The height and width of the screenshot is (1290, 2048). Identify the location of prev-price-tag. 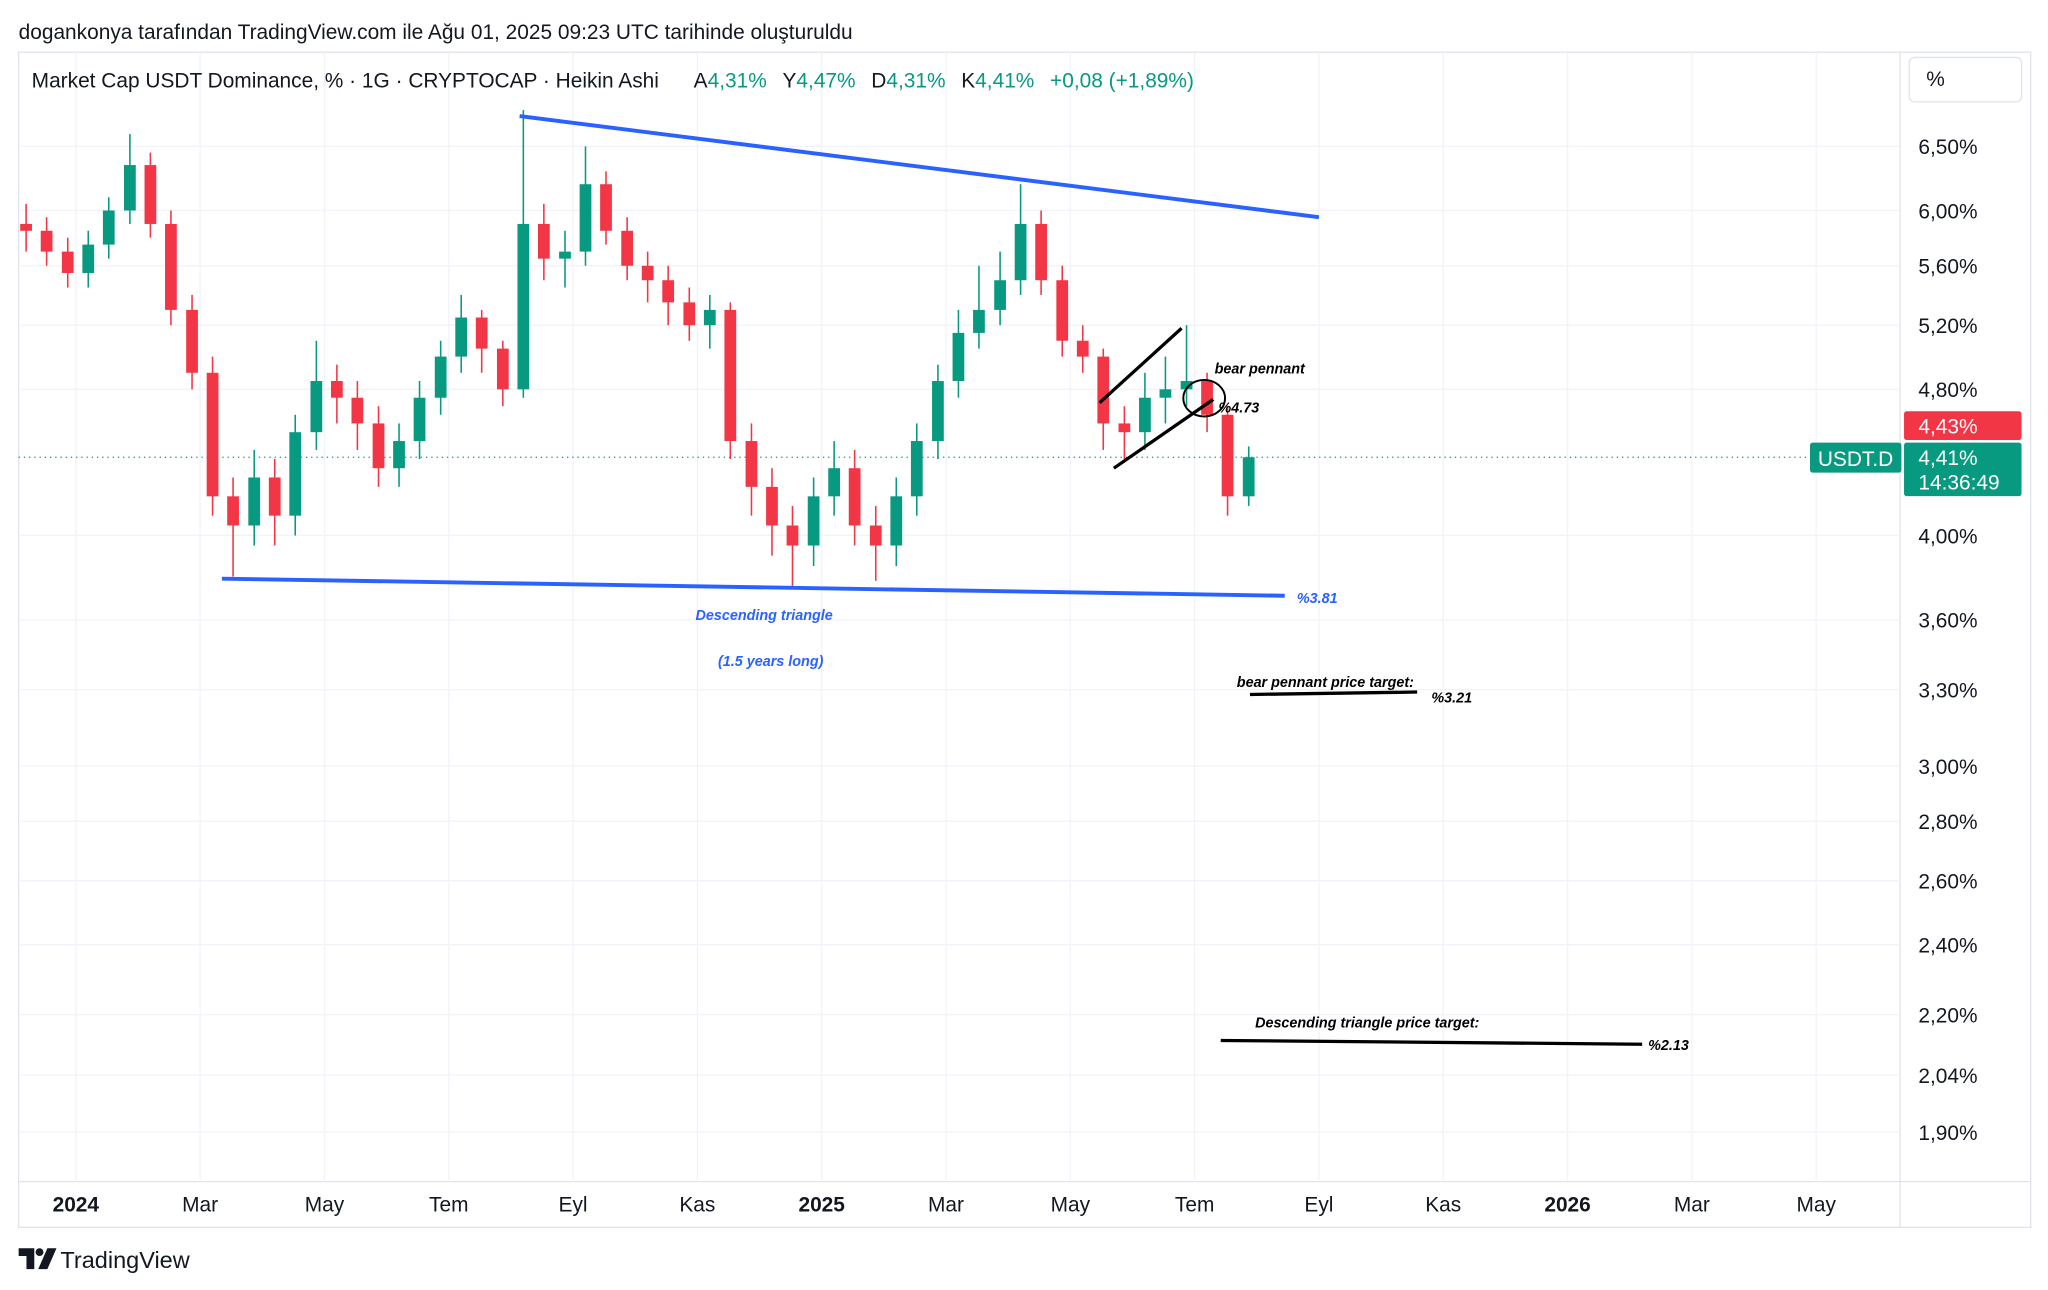
(1963, 426).